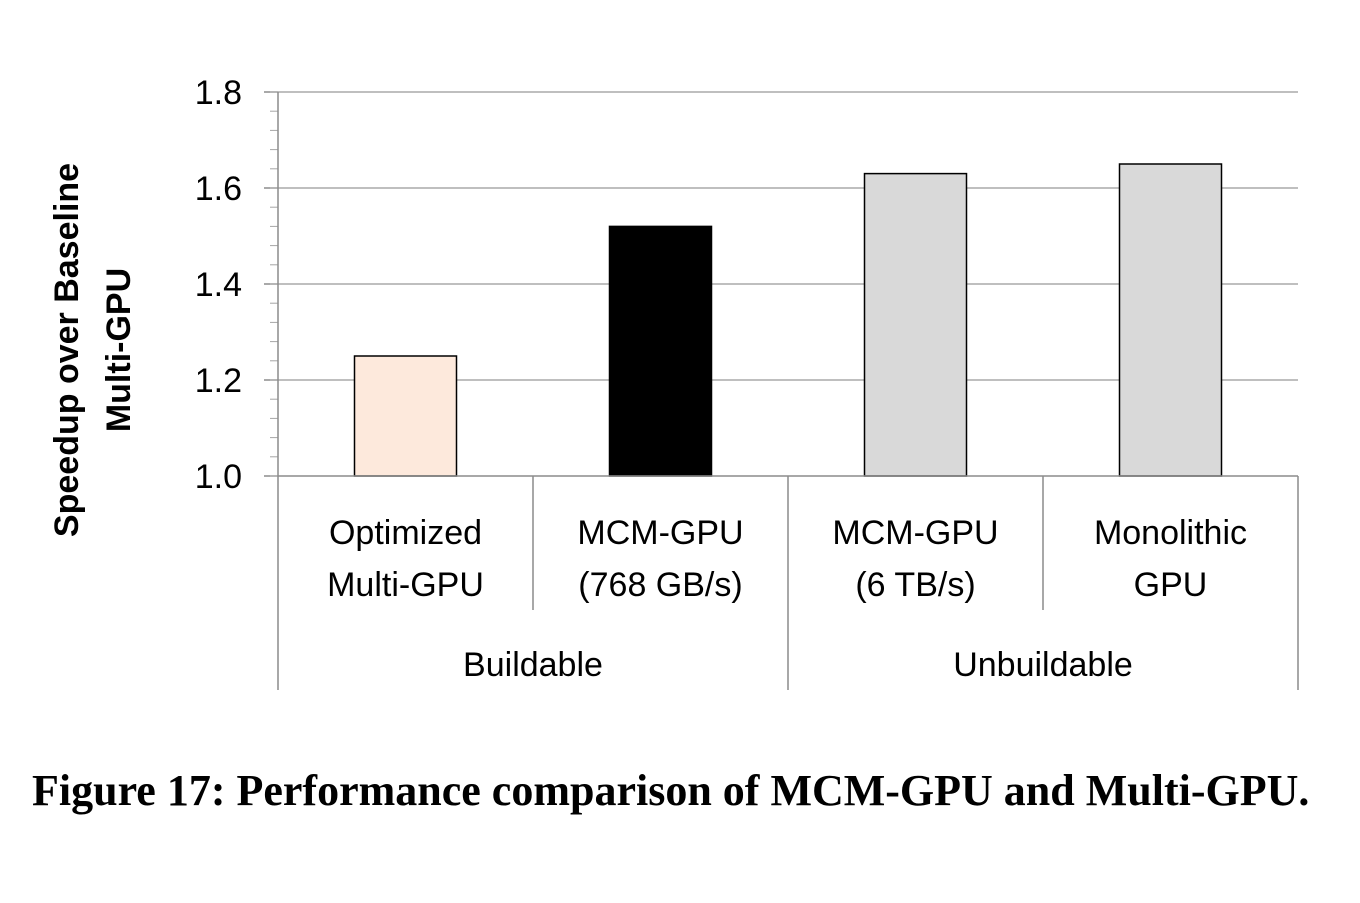  Describe the element at coordinates (405, 585) in the screenshot. I see `x-category-label-line2: Multi-GPU` at that location.